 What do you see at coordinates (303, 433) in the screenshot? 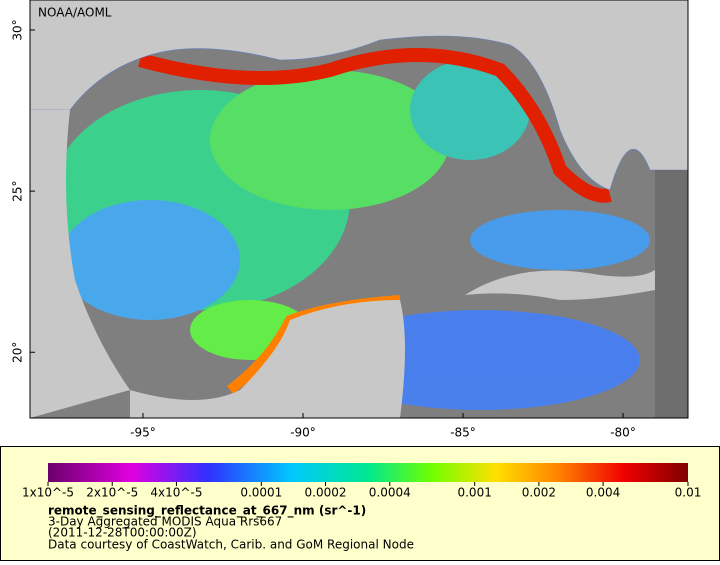
I see `x-tick-label: -90°` at bounding box center [303, 433].